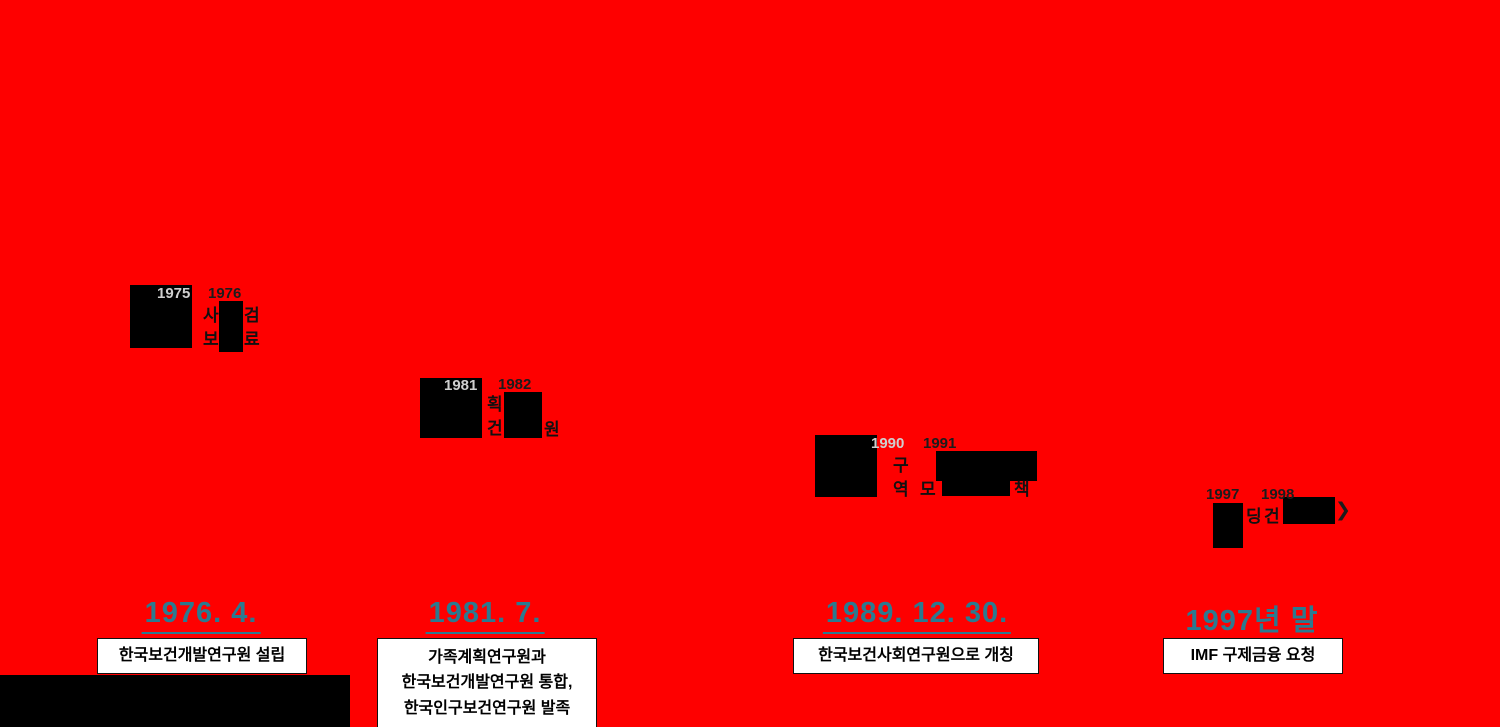  I want to click on year-label: 1997, so click(1223, 494).